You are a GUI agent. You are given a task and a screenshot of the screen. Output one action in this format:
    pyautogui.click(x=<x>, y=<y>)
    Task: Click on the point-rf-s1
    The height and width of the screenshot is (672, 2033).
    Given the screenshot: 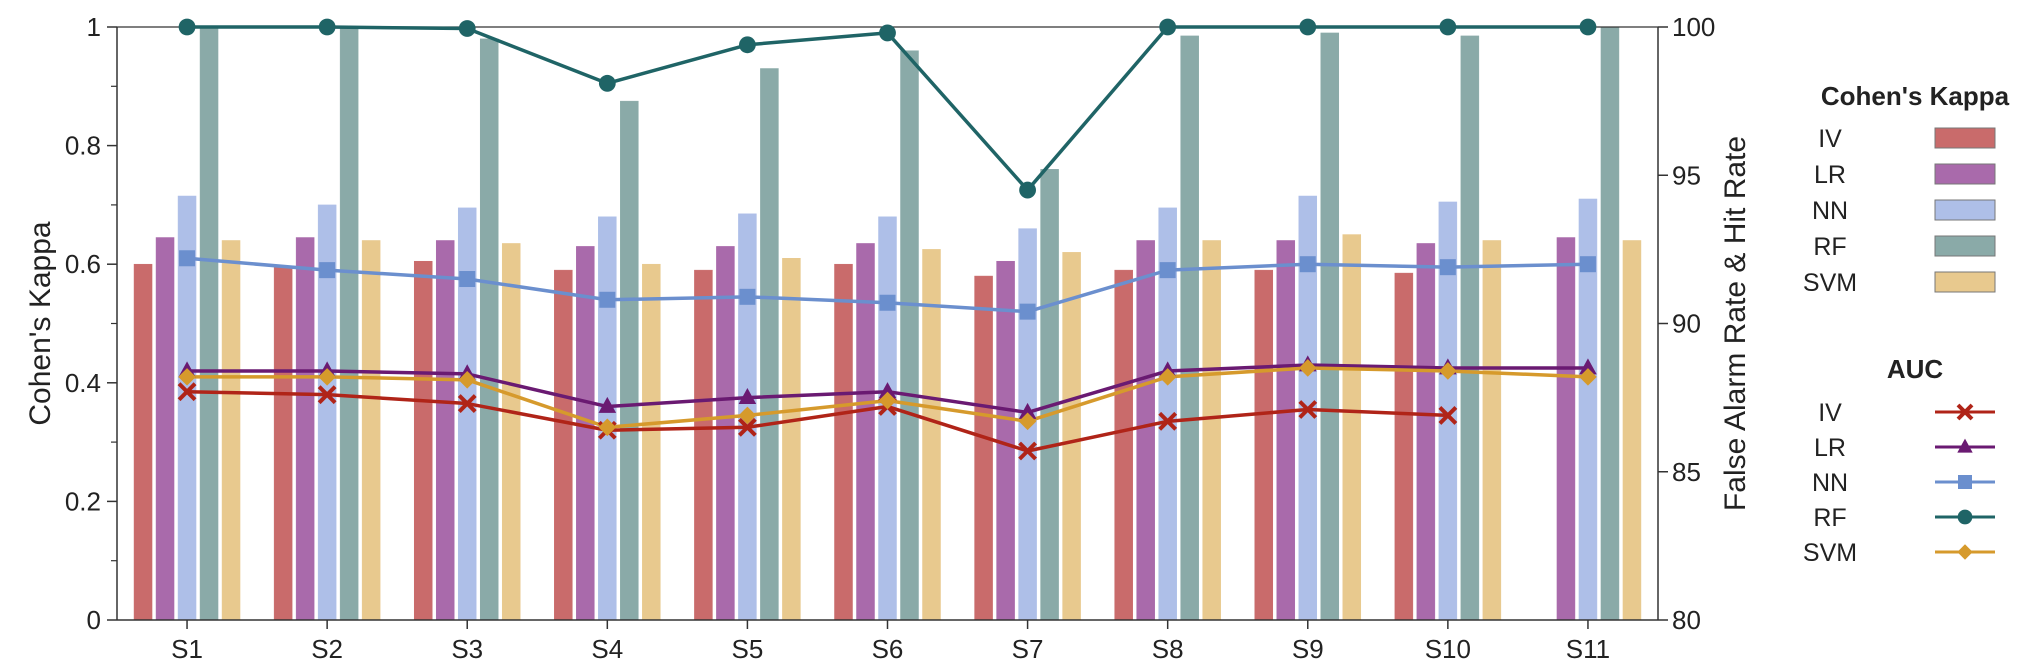 What is the action you would take?
    pyautogui.click(x=187, y=27)
    